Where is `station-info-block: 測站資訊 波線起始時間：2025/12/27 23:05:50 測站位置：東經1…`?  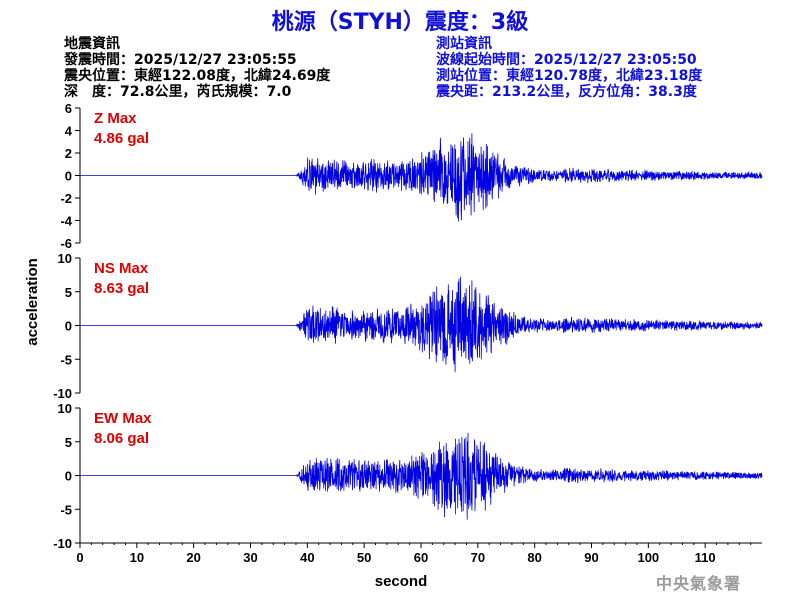
station-info-block: 測站資訊 波線起始時間：2025/12/27 23:05:50 測站位置：東經1… is located at coordinates (569, 68).